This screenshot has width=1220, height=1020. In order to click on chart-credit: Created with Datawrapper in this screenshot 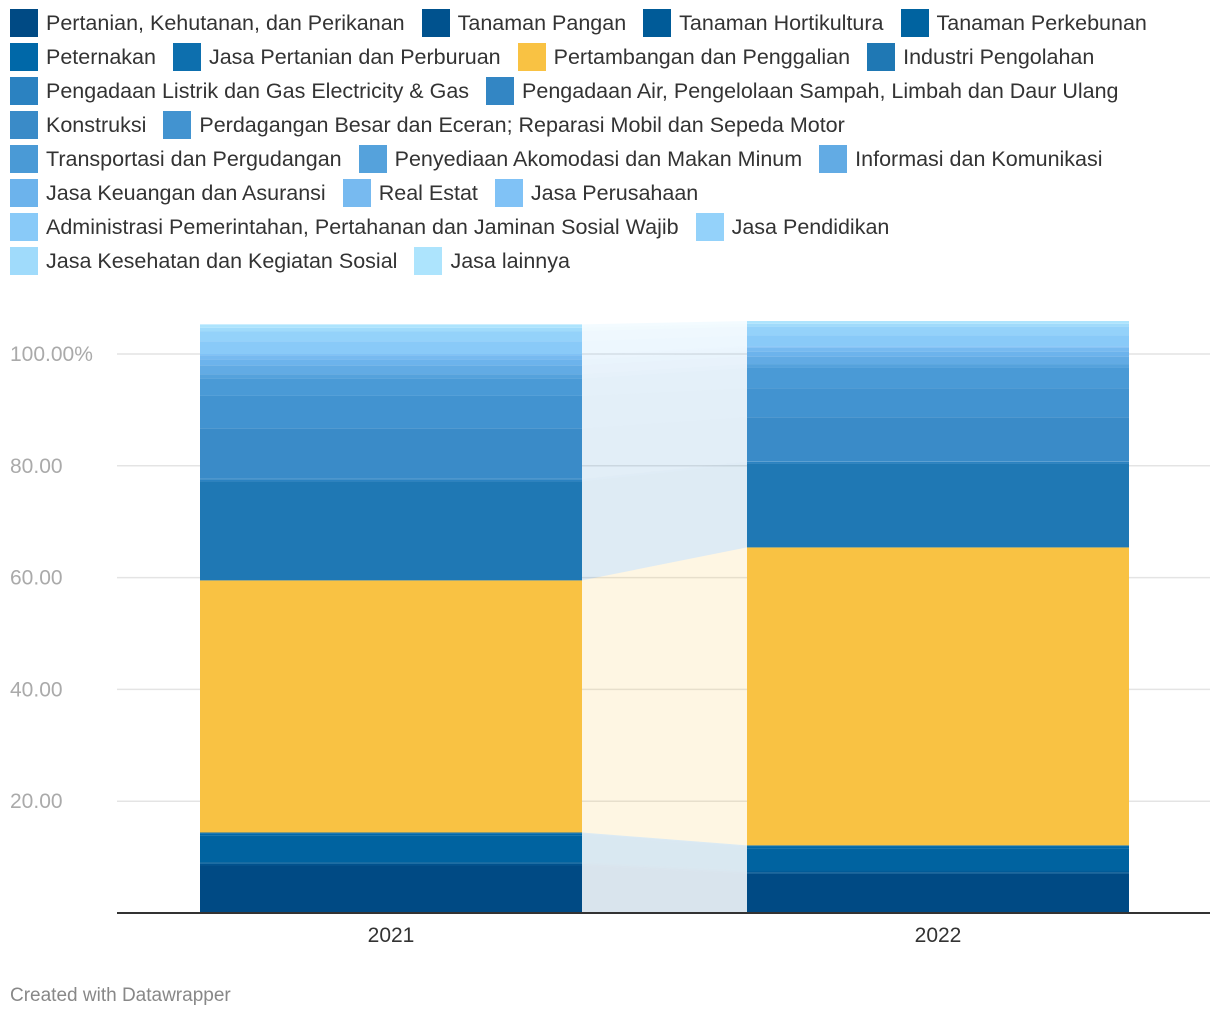, I will do `click(120, 995)`.